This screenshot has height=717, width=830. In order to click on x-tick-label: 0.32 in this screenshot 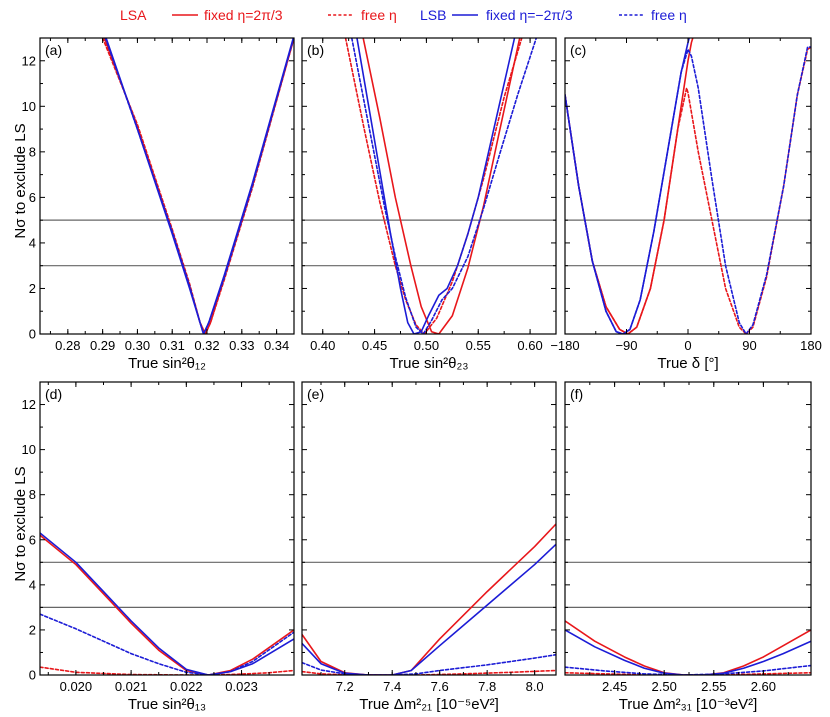, I will do `click(206, 345)`.